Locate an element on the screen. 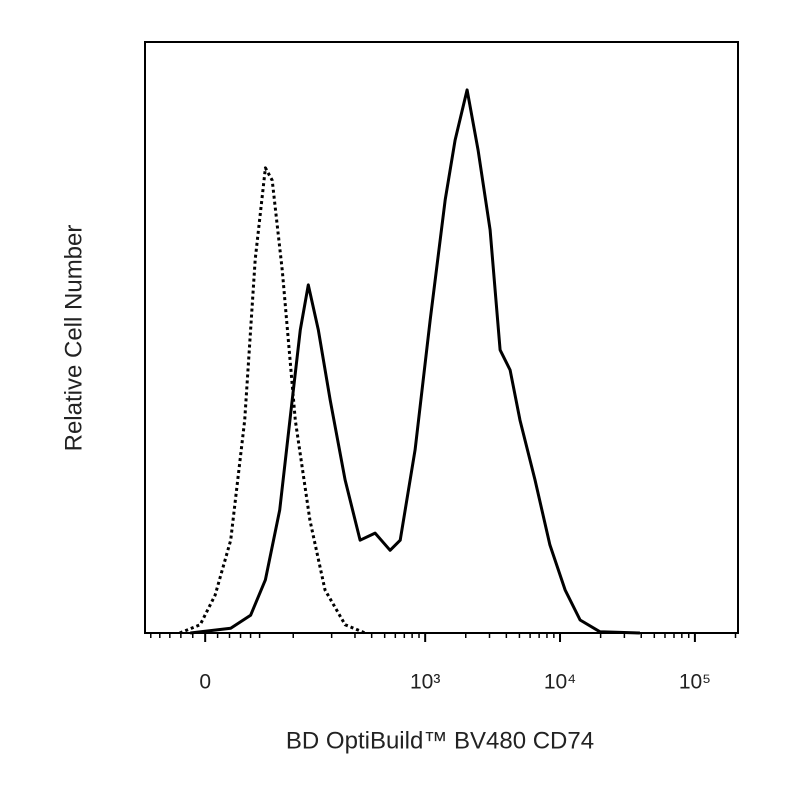 The image size is (800, 805). x-axis-label: BD OptiBuild™ BV480 CD74 is located at coordinates (440, 740).